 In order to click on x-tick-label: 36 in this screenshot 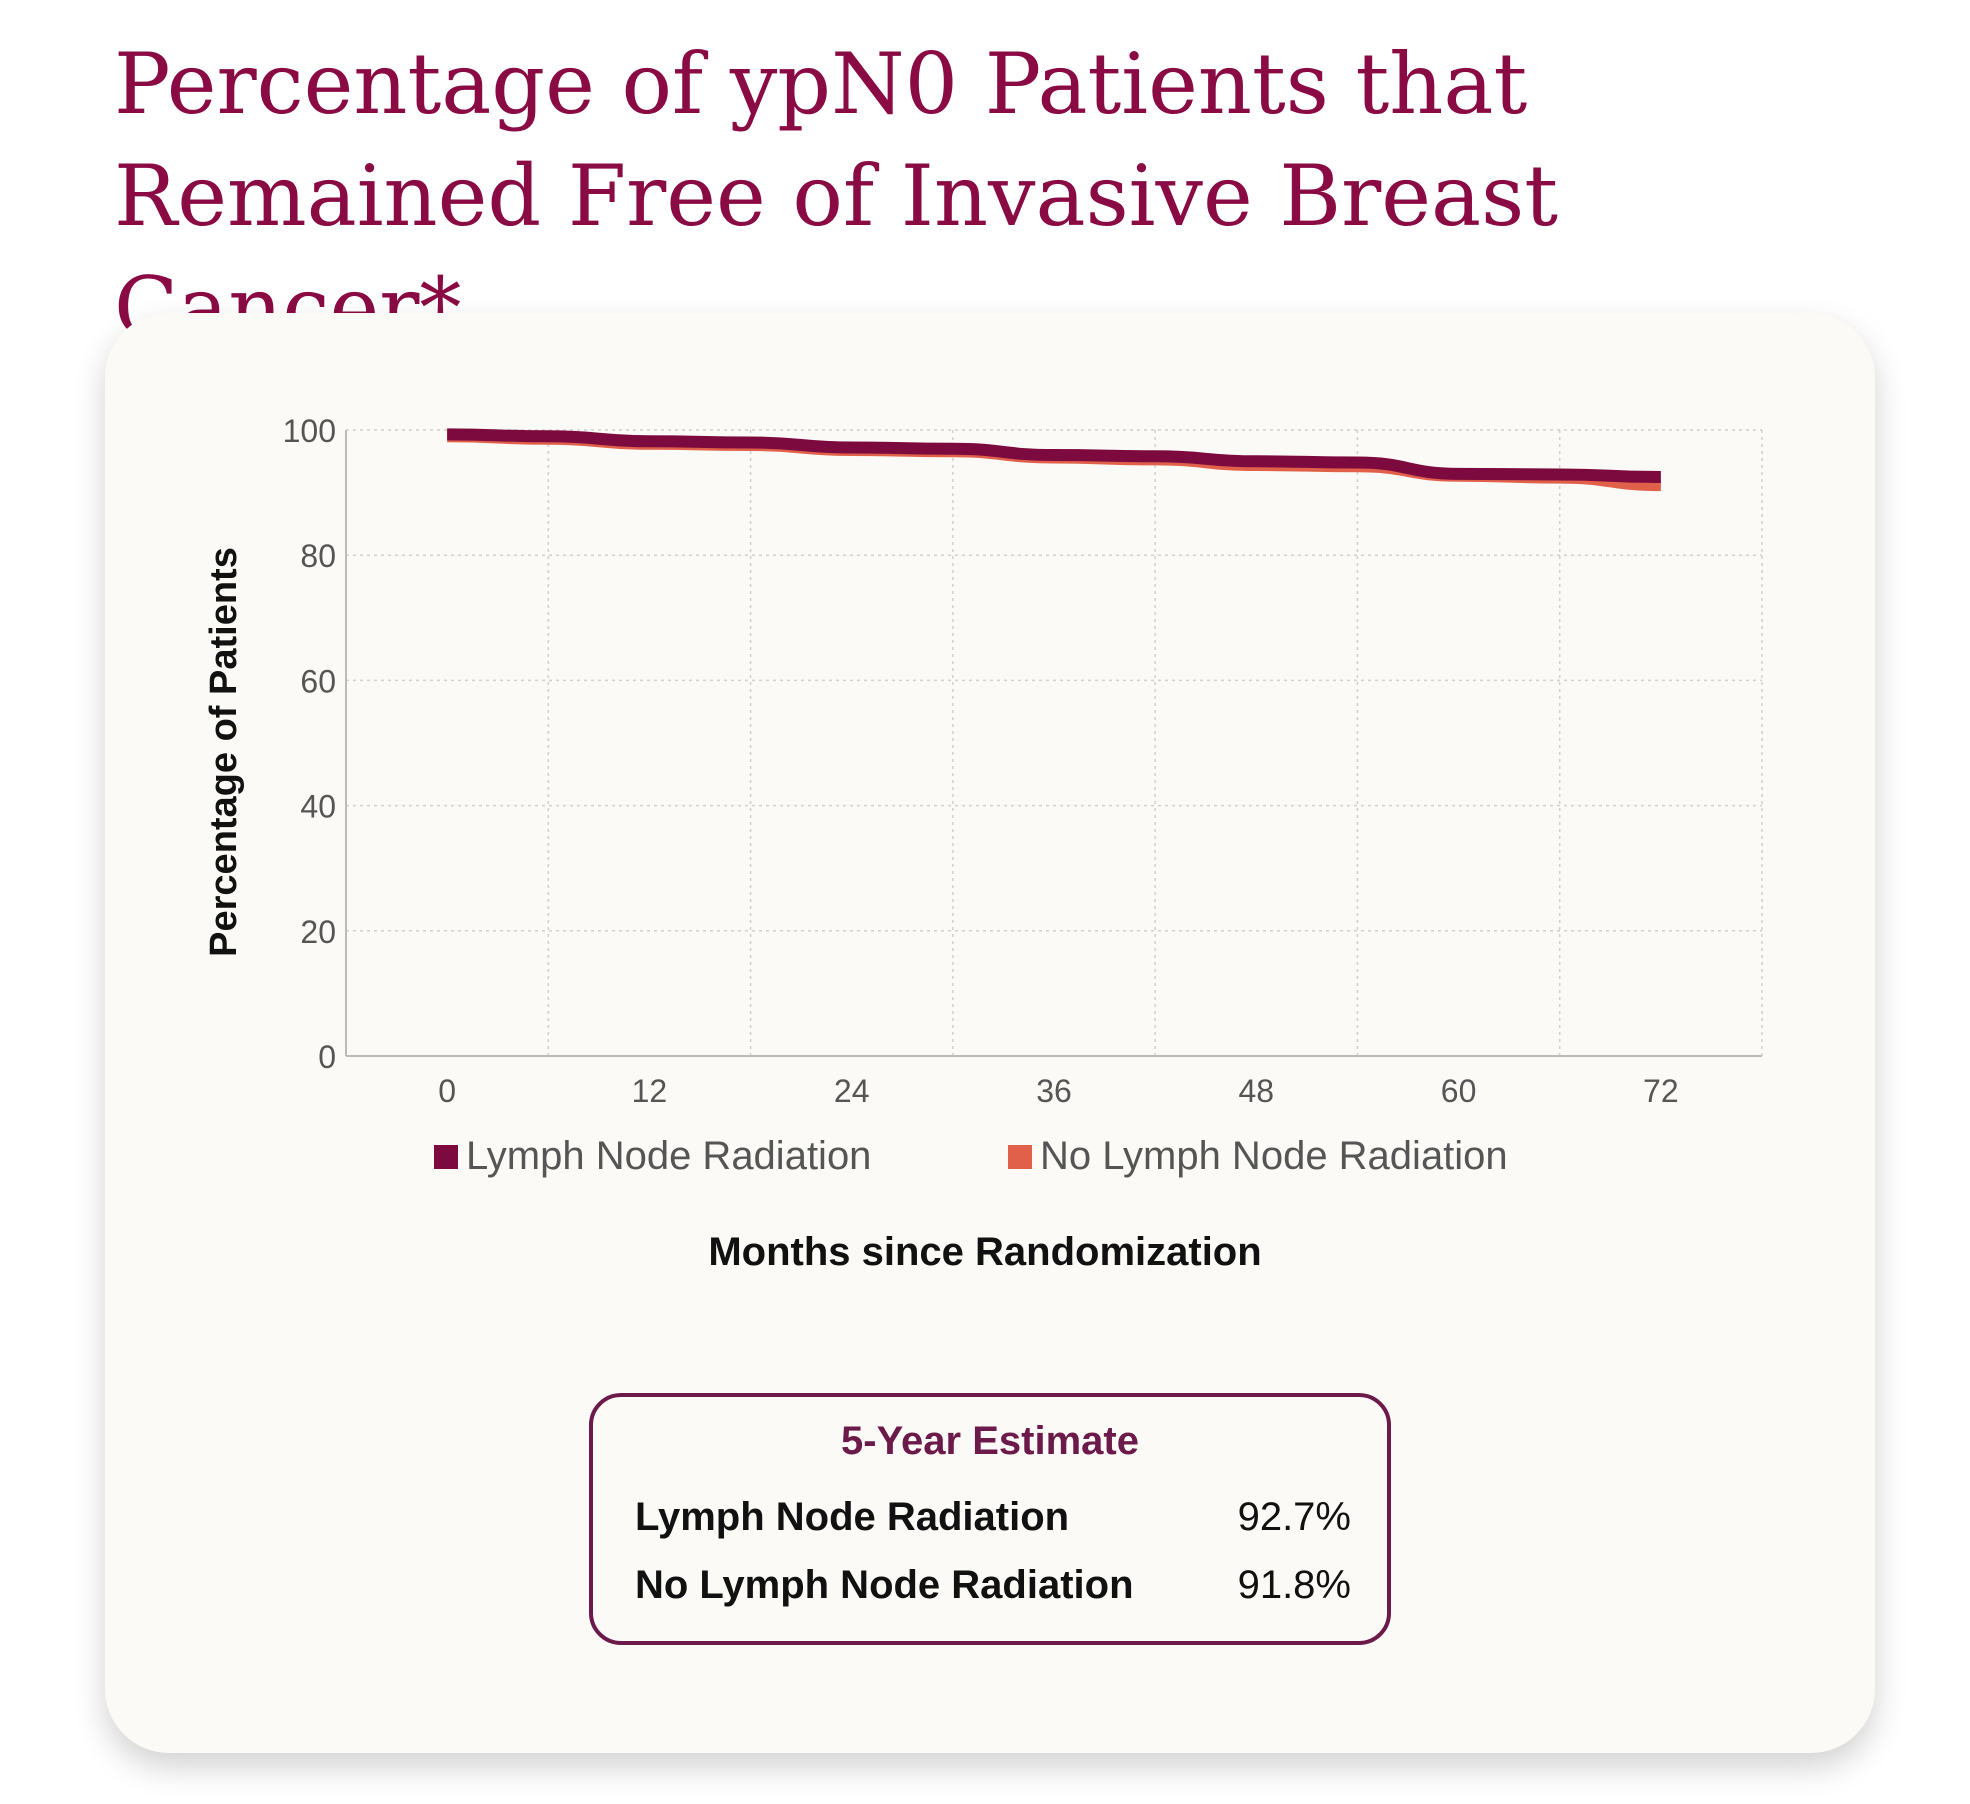, I will do `click(1054, 1091)`.